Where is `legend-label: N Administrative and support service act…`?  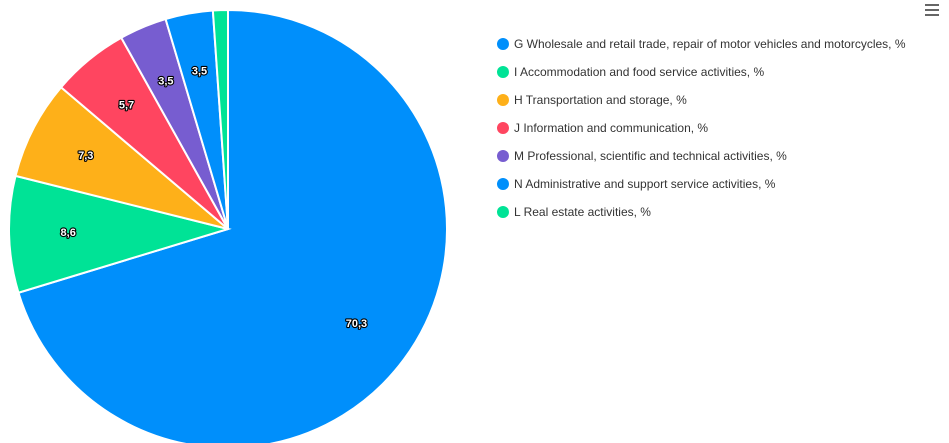 legend-label: N Administrative and support service act… is located at coordinates (645, 184).